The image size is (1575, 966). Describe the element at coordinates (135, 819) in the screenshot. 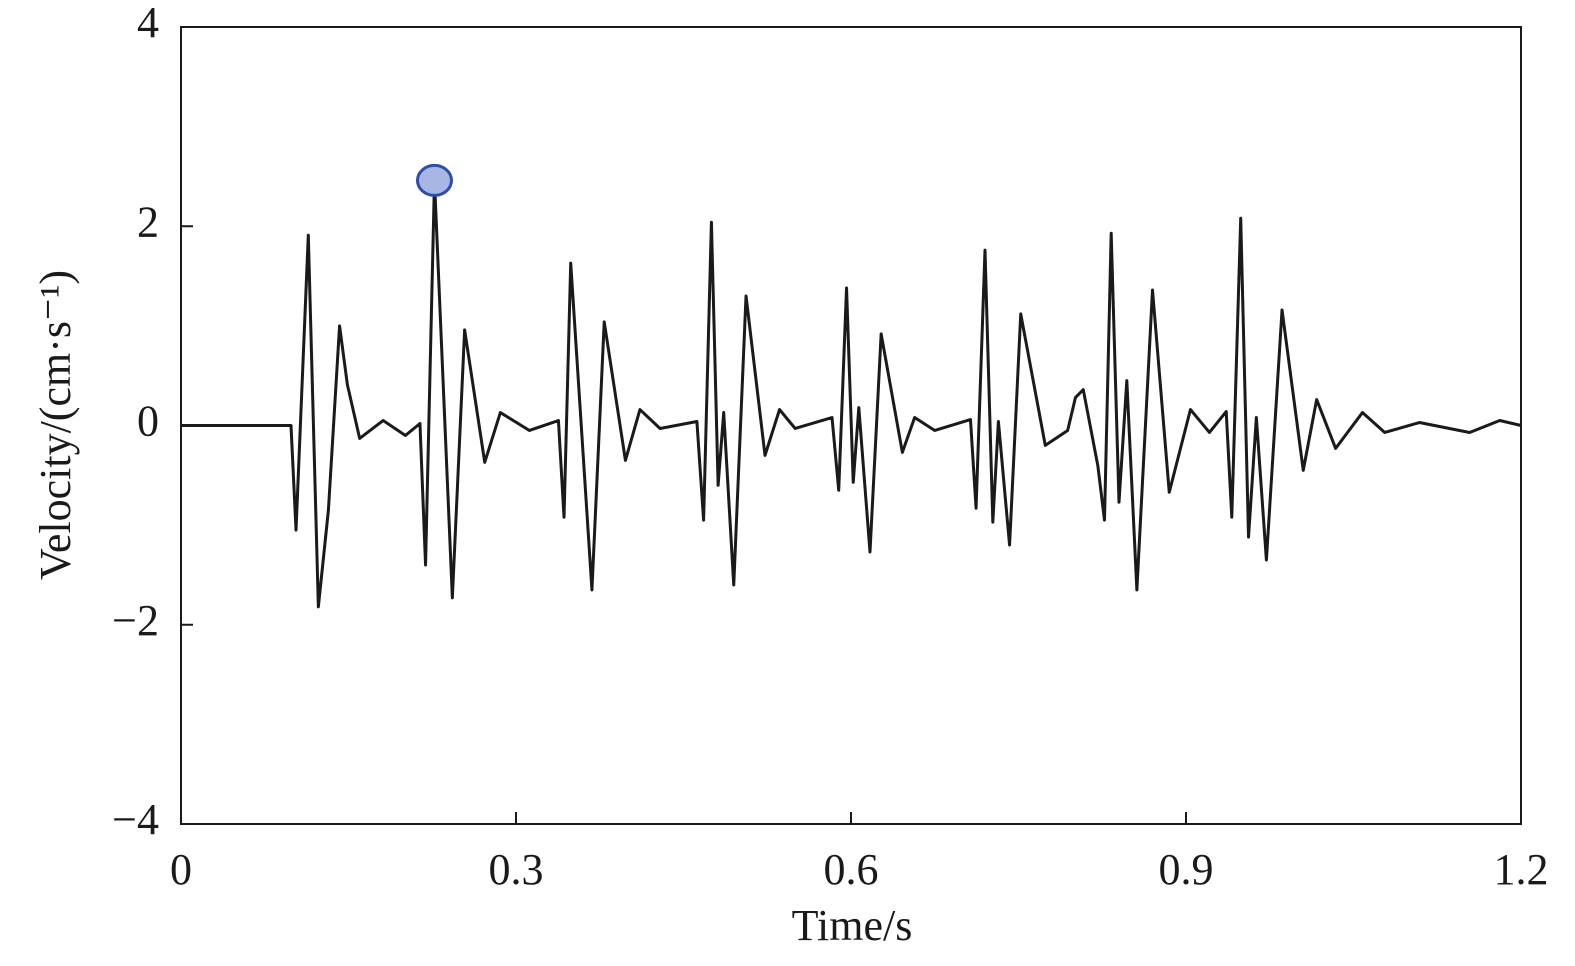

I see `y-tick-label: −4` at that location.